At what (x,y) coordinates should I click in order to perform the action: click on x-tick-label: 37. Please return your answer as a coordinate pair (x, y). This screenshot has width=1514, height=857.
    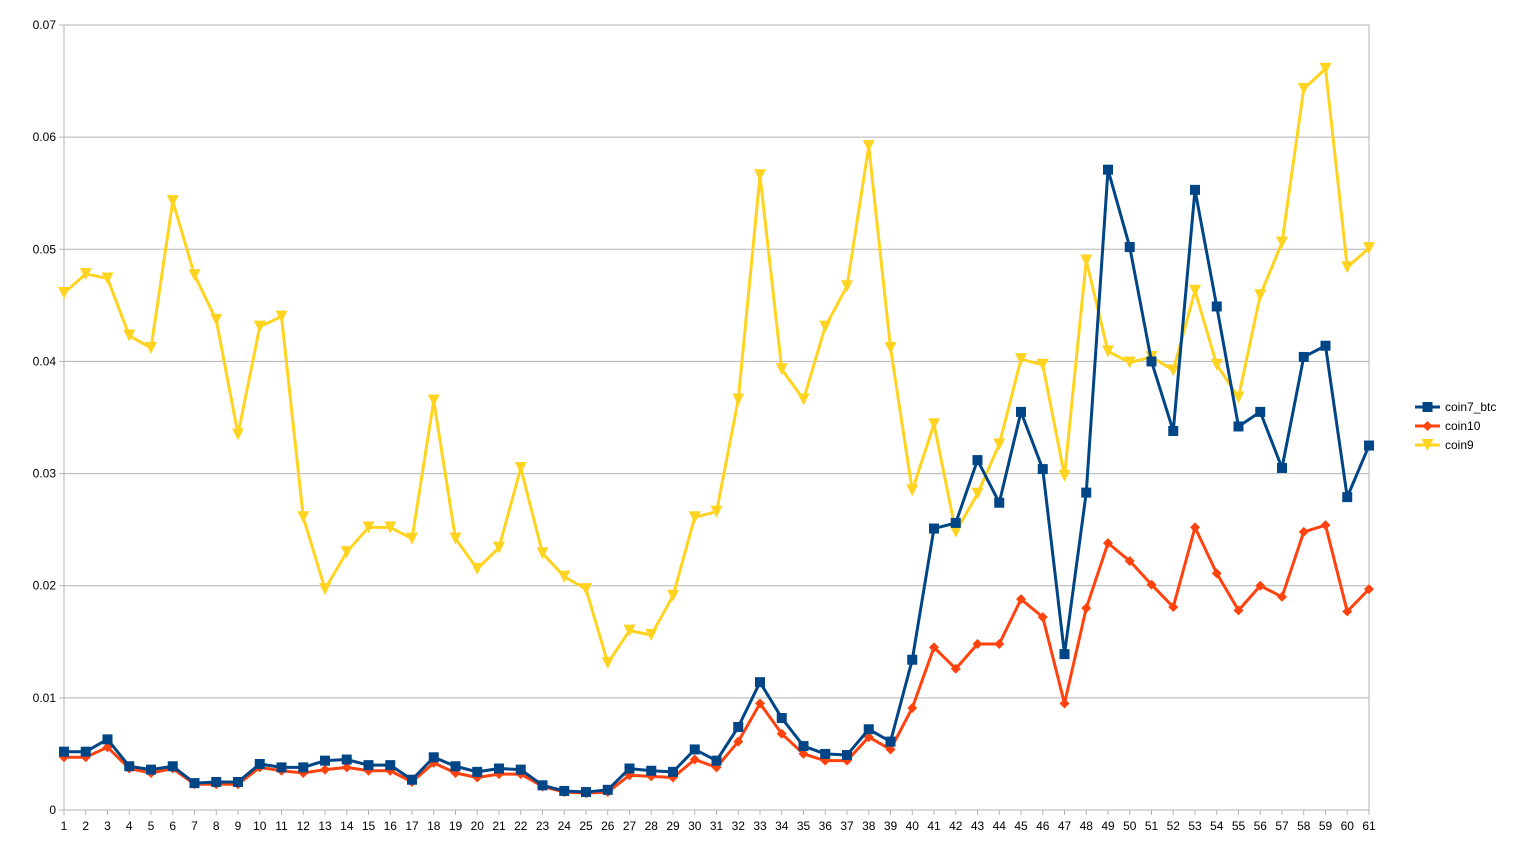
    Looking at the image, I should click on (847, 826).